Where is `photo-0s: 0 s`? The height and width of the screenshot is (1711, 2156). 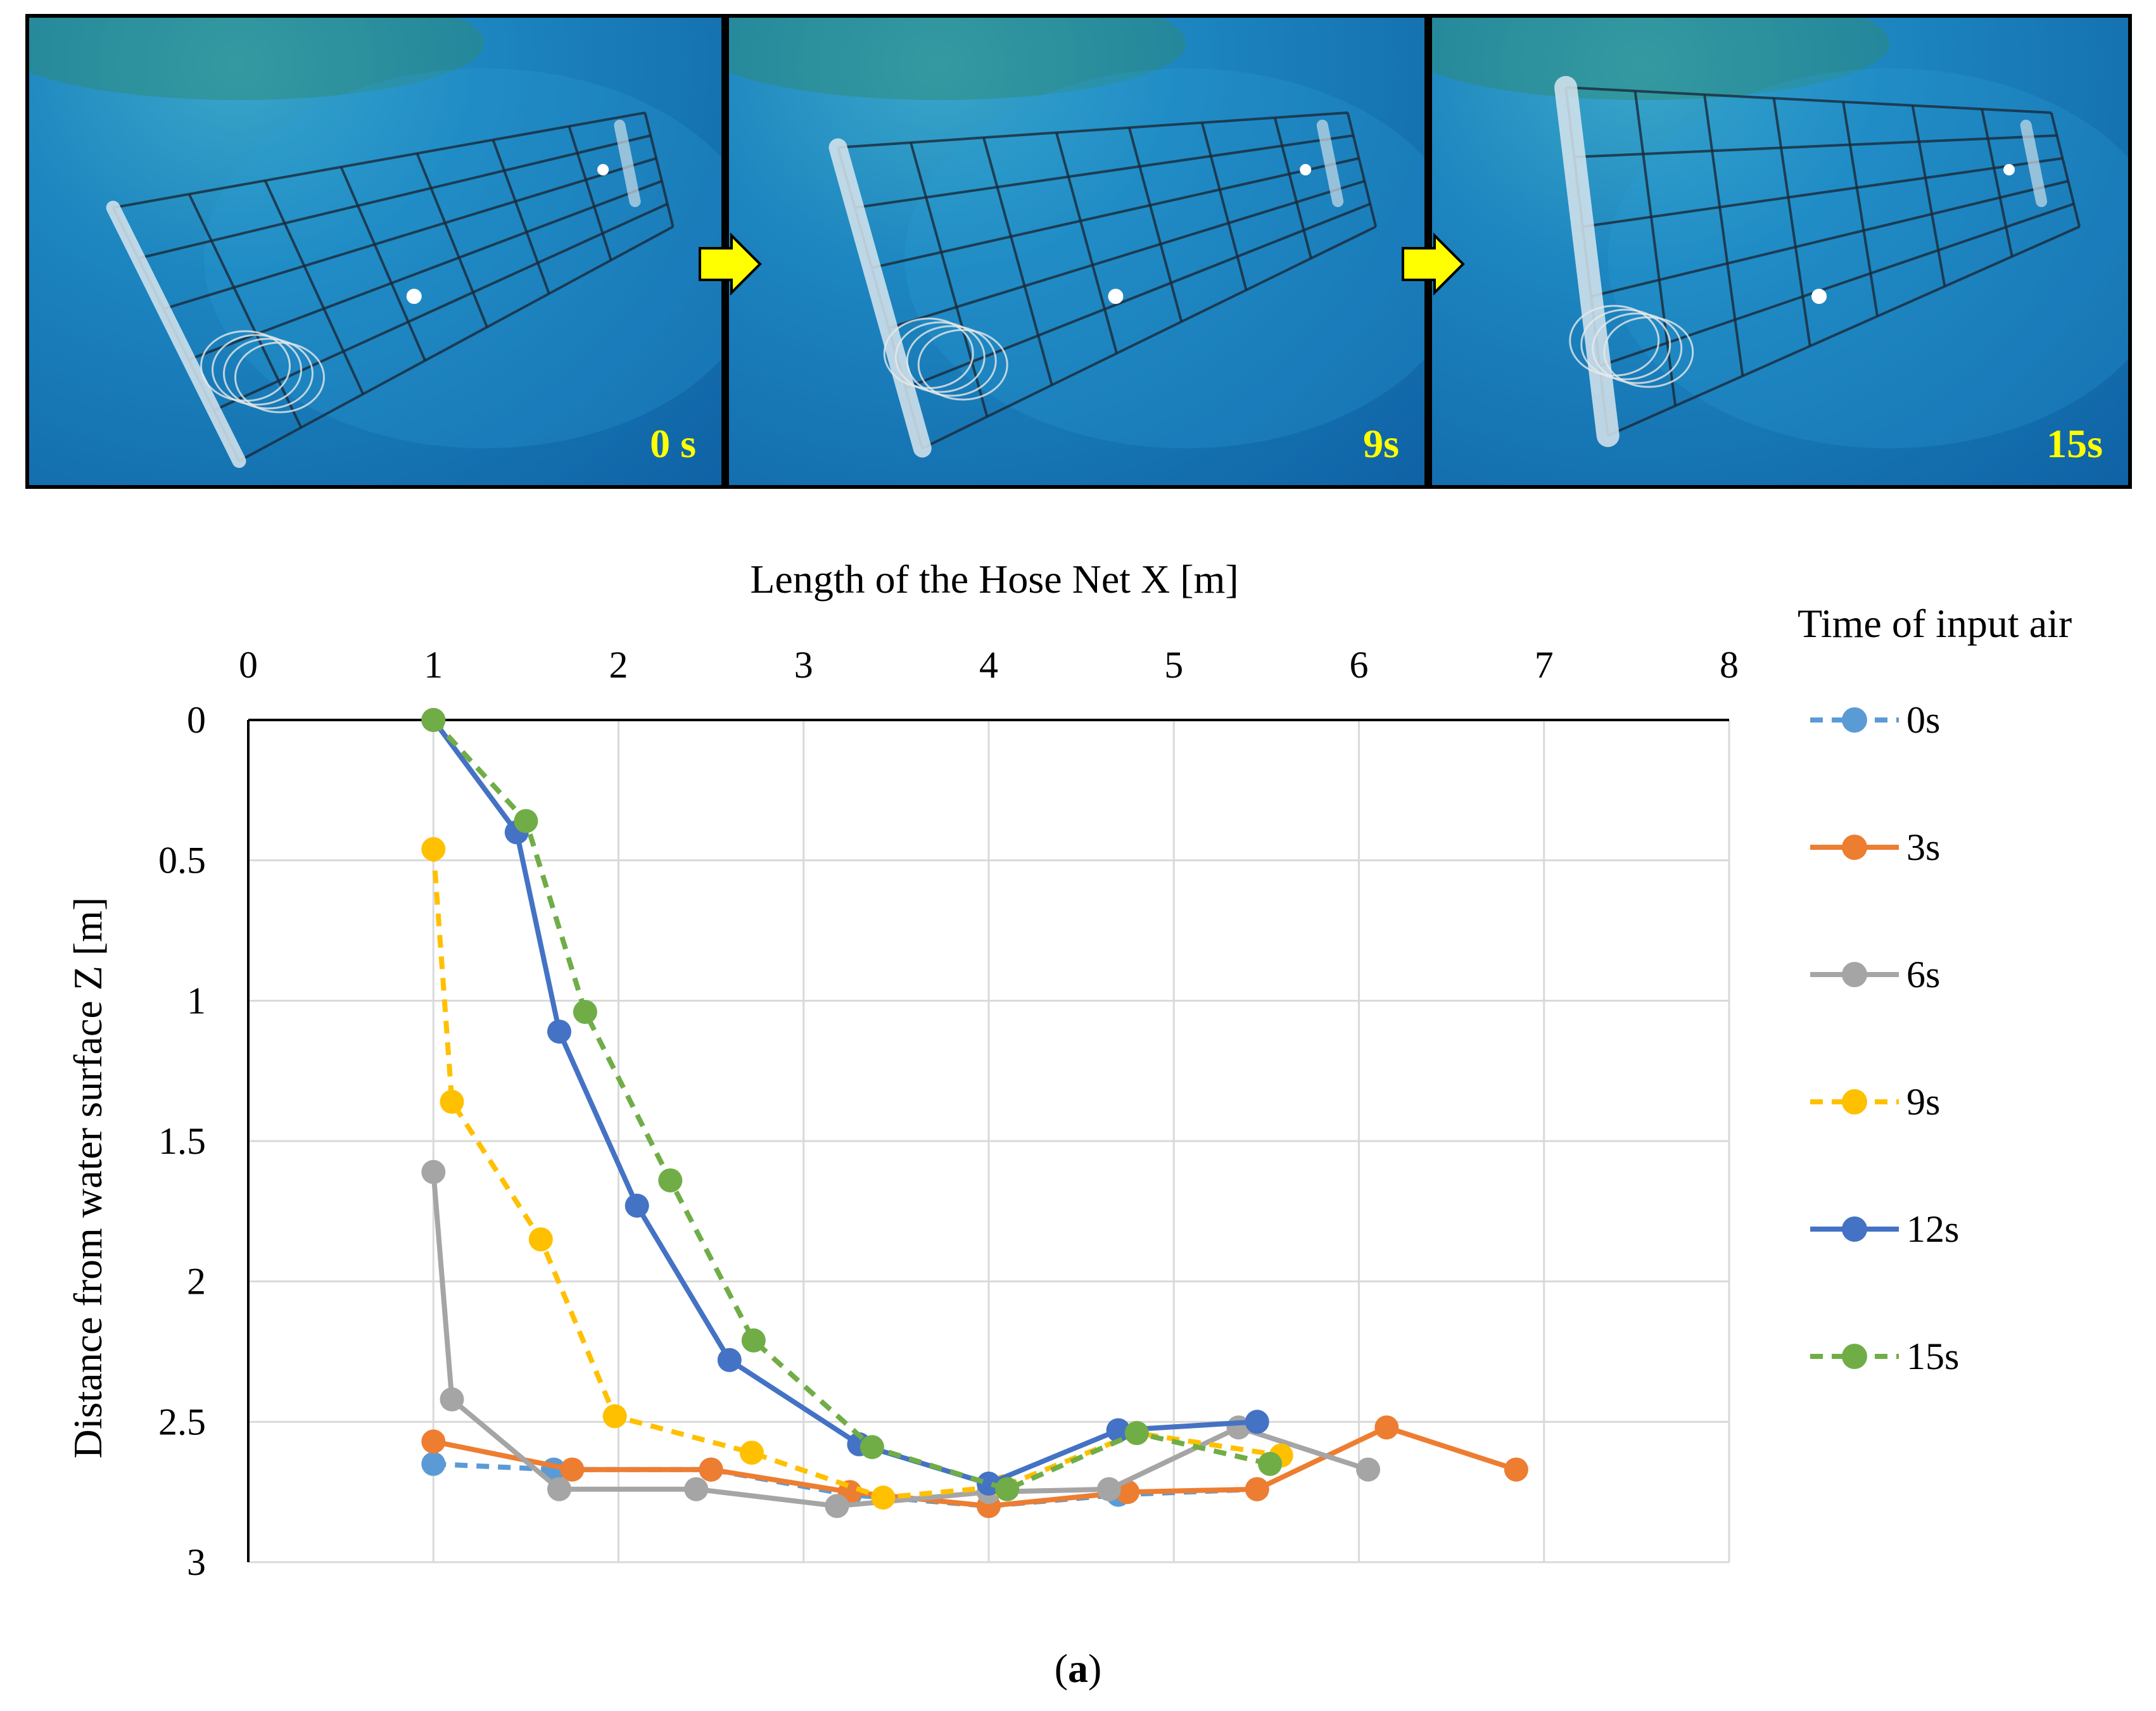
photo-0s: 0 s is located at coordinates (375, 251).